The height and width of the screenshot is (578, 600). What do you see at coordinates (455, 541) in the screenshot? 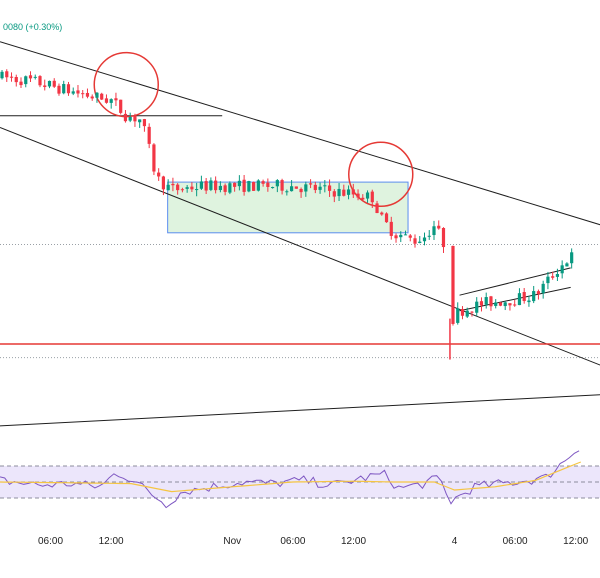
I see `time-tick-label: 4` at bounding box center [455, 541].